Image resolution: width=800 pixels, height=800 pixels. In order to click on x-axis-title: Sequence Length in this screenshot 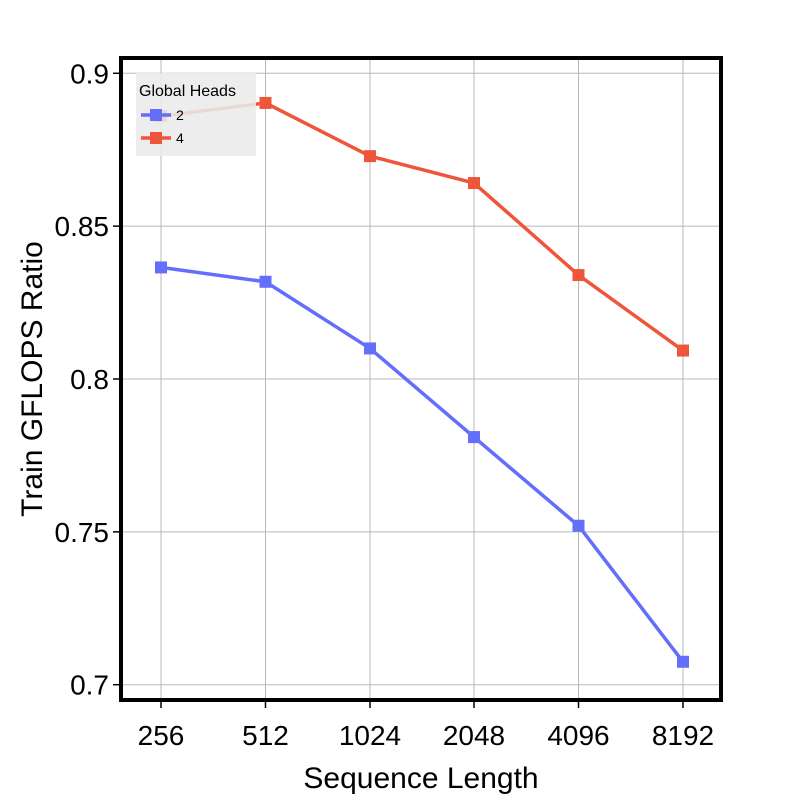, I will do `click(420, 778)`.